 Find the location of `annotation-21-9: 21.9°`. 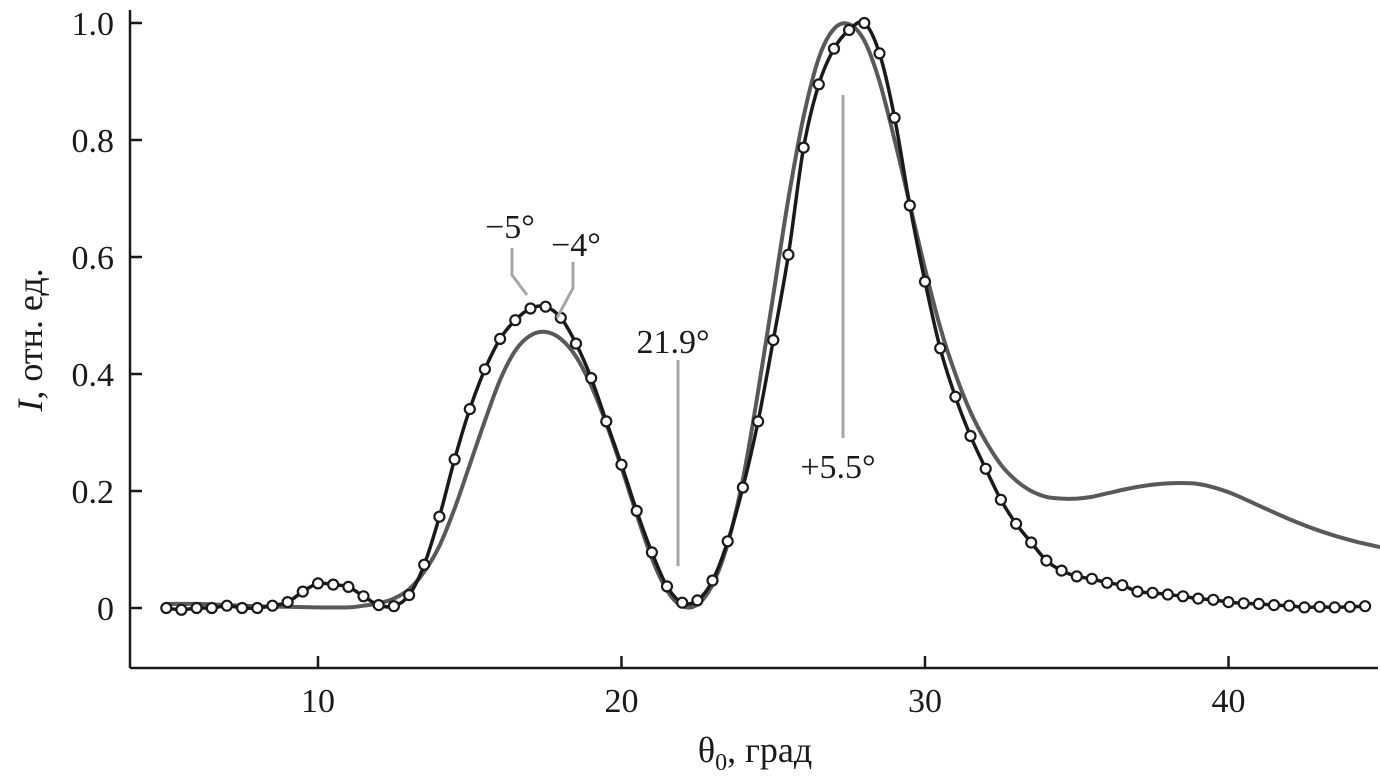

annotation-21-9: 21.9° is located at coordinates (672, 342).